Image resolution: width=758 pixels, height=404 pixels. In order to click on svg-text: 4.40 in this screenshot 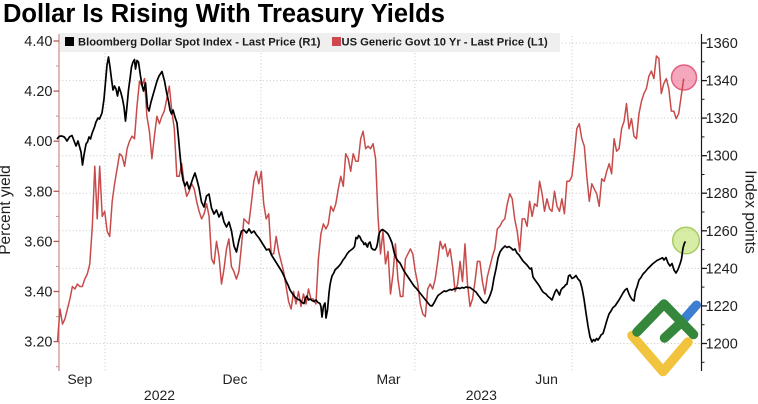, I will do `click(38, 42)`.